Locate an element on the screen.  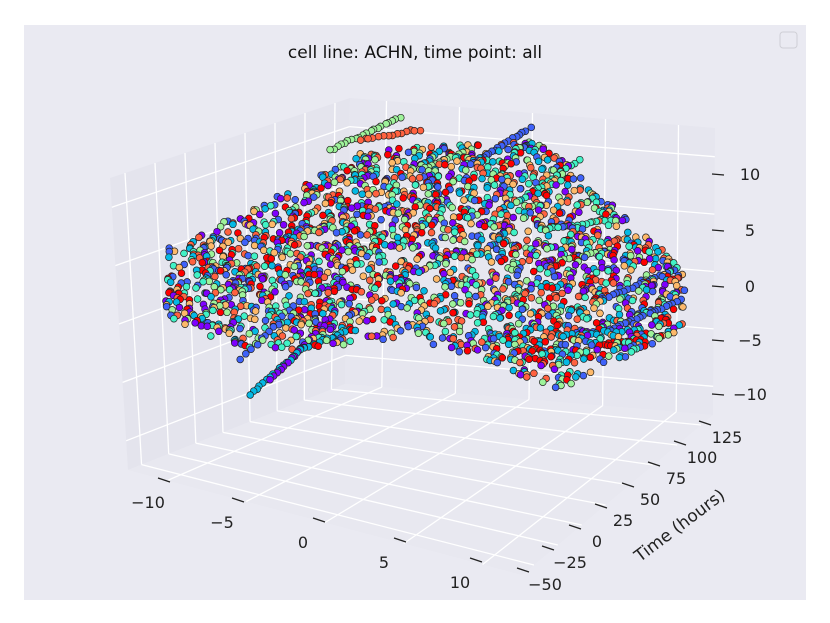
z-tick-label: 5 is located at coordinates (750, 230).